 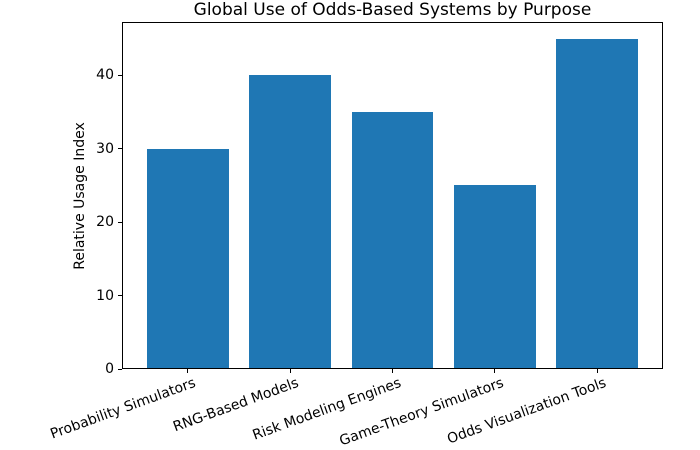 I want to click on bar-game-theory-simulators, so click(x=494, y=277).